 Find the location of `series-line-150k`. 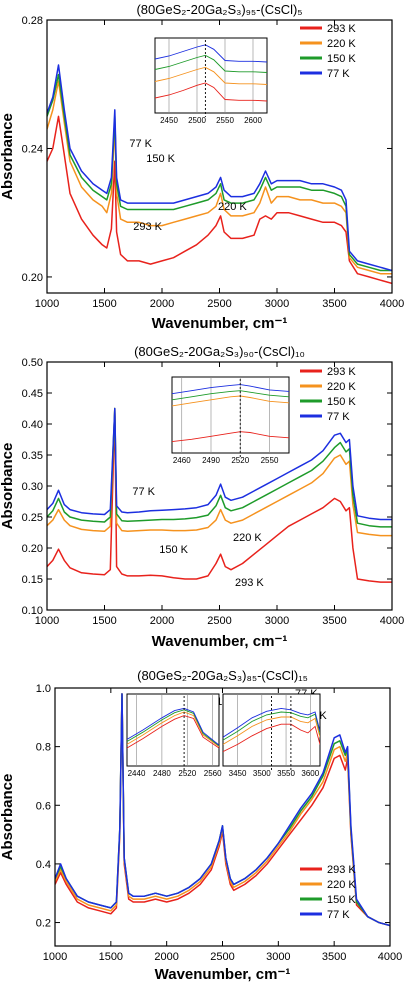

series-line-150k is located at coordinates (219, 467).